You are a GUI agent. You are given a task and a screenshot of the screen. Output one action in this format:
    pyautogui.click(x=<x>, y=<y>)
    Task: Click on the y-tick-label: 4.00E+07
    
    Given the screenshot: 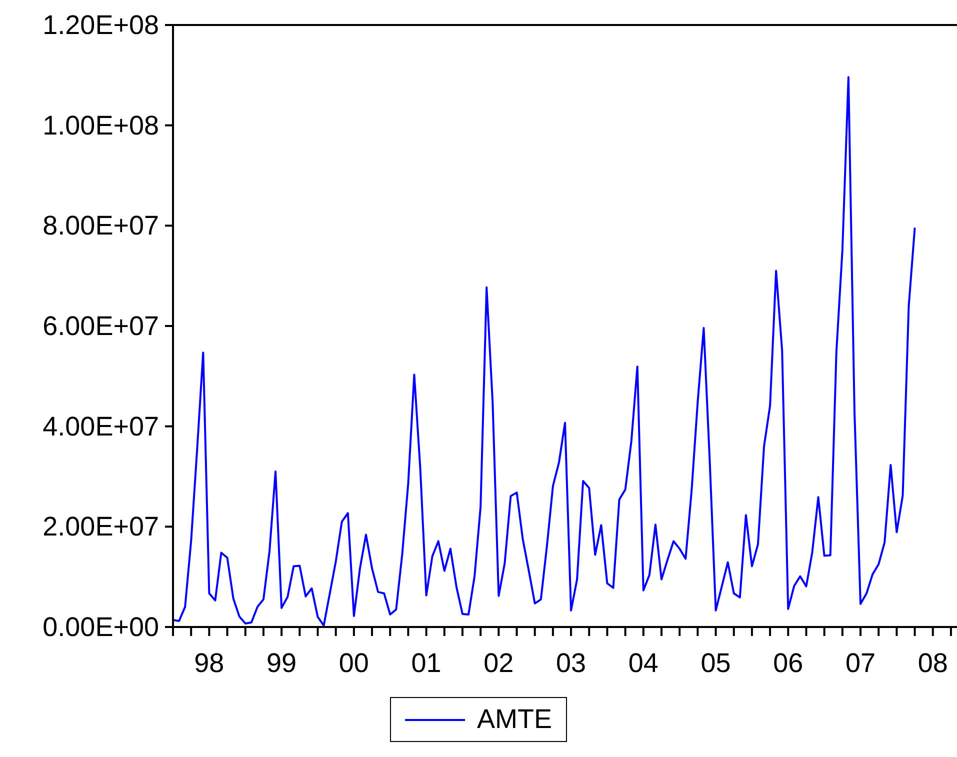 What is the action you would take?
    pyautogui.click(x=100, y=426)
    